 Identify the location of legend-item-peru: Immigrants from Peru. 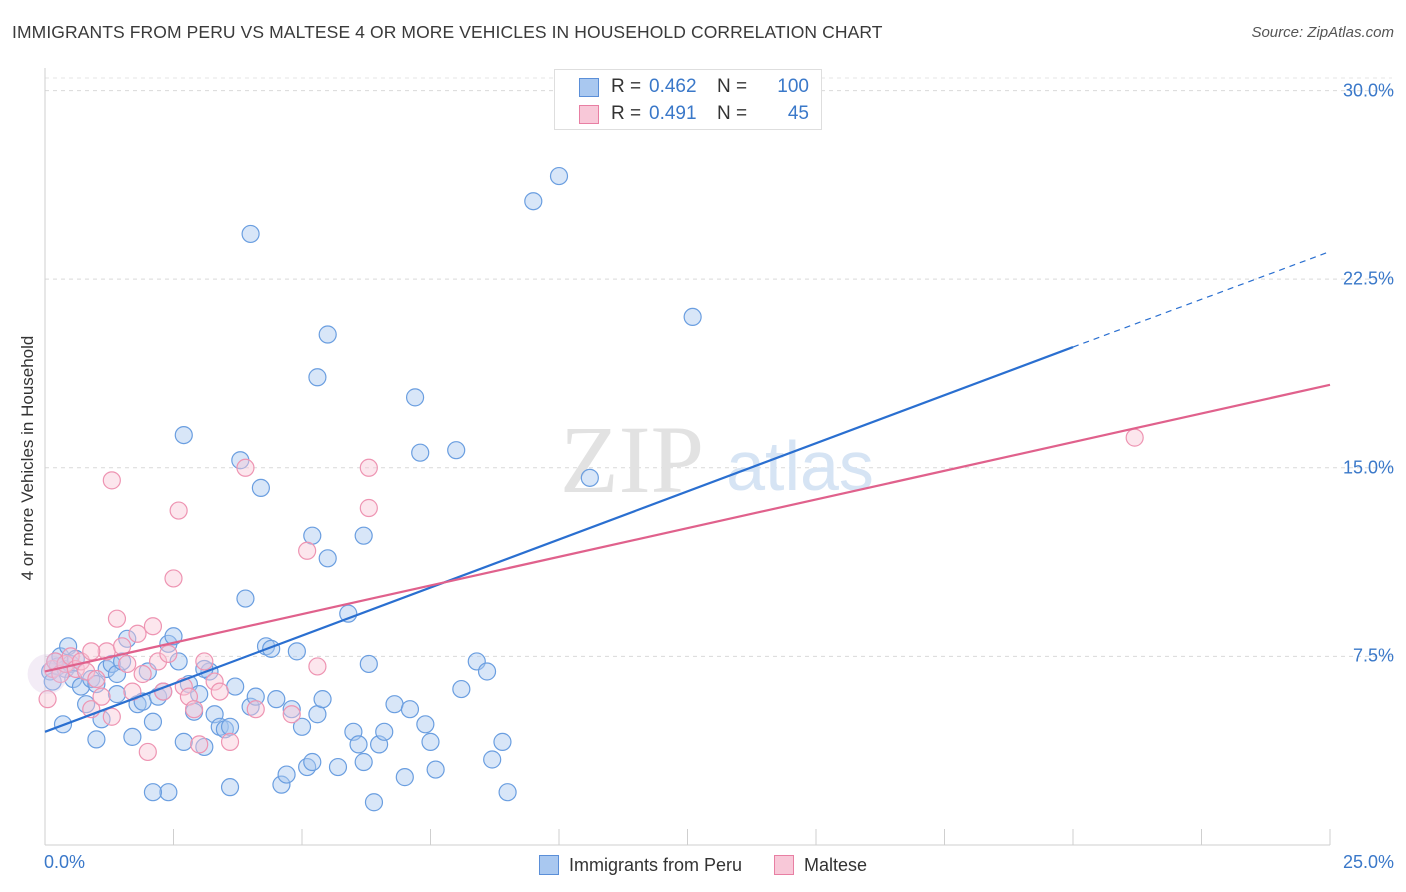
(640, 865).